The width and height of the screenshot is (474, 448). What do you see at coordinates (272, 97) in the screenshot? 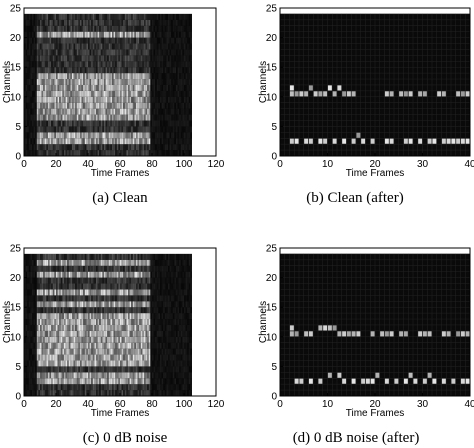
I see `y-tick-label: 10` at bounding box center [272, 97].